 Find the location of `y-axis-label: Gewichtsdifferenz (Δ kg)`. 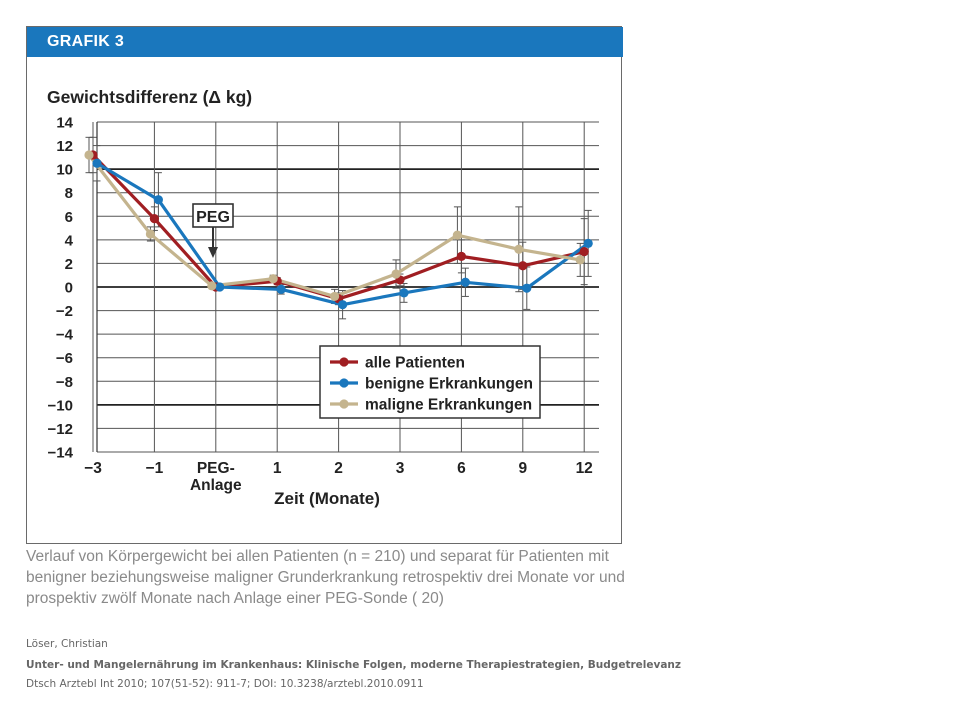

y-axis-label: Gewichtsdifferenz (Δ kg) is located at coordinates (149, 97).